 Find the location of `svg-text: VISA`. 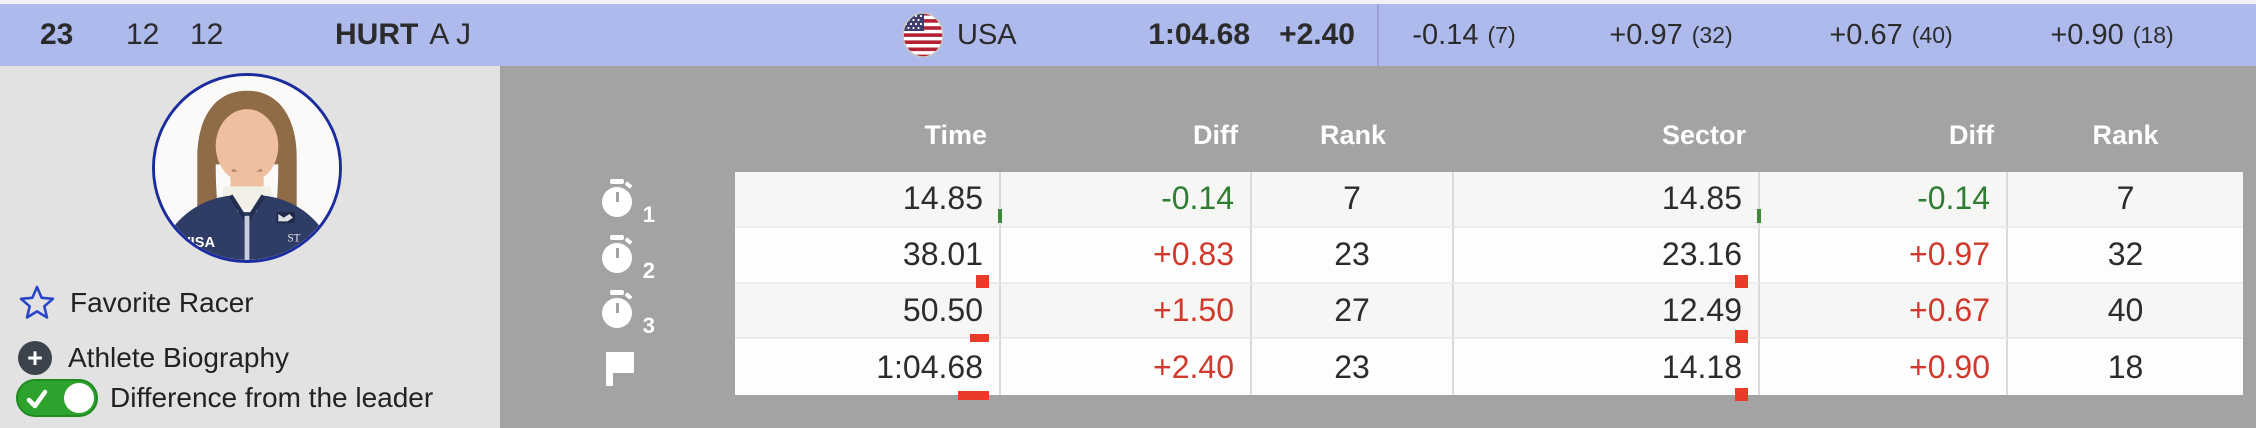

svg-text: VISA is located at coordinates (198, 243).